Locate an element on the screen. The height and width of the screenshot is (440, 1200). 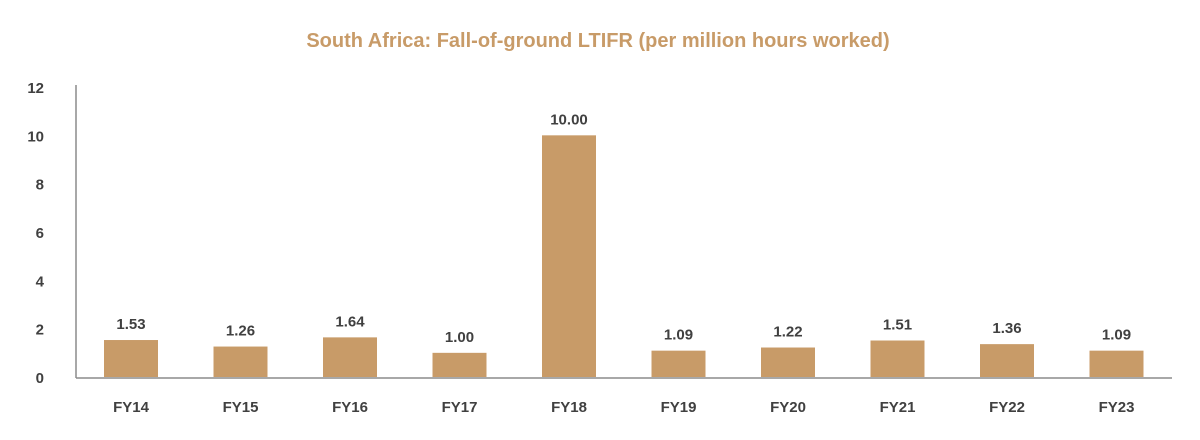
x-tick-label: FY21 is located at coordinates (898, 407).